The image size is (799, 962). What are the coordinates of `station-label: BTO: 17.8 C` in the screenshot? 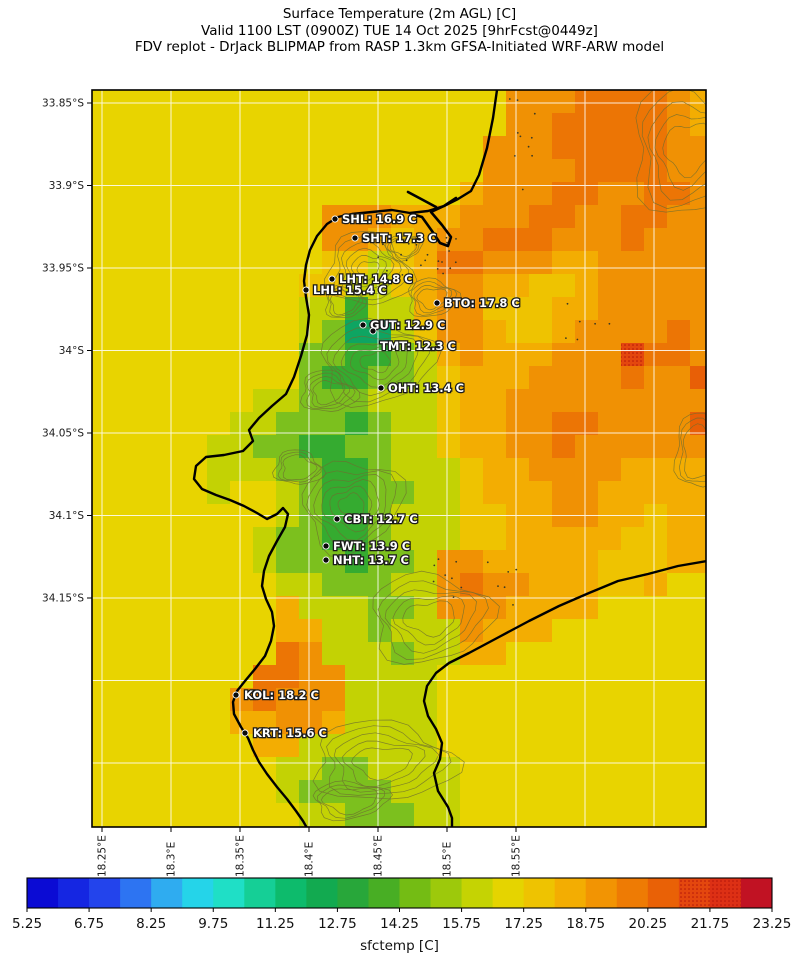 It's located at (482, 303).